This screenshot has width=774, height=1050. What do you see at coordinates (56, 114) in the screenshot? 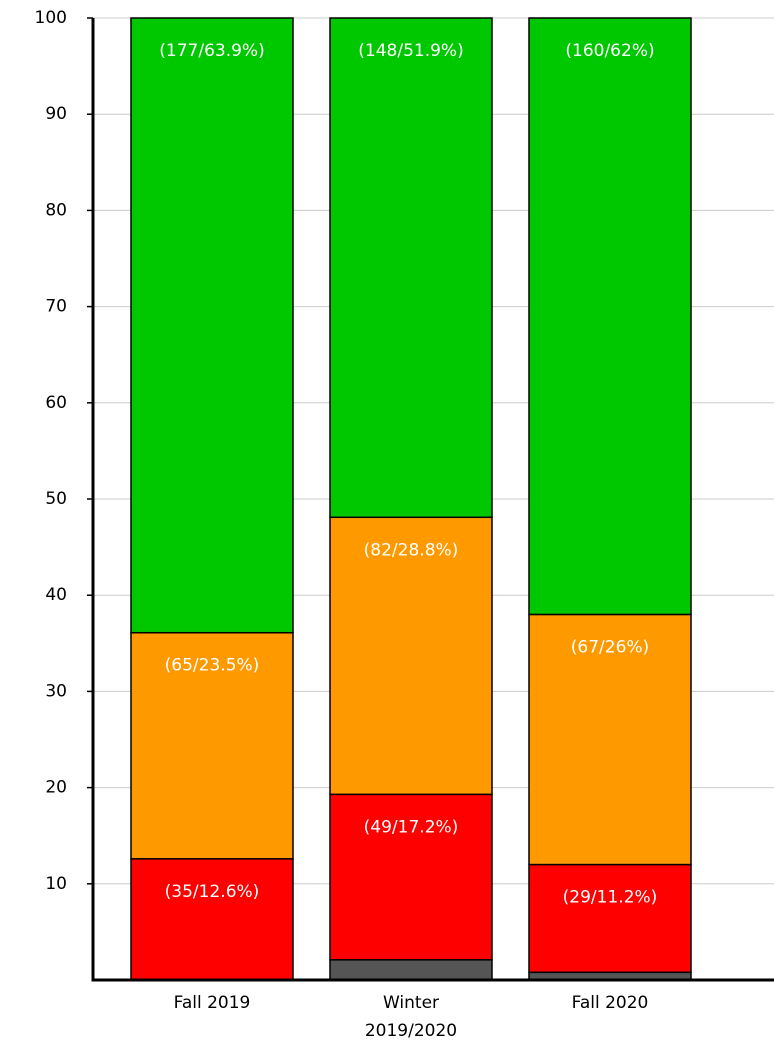
I see `y-tick-label: 90` at bounding box center [56, 114].